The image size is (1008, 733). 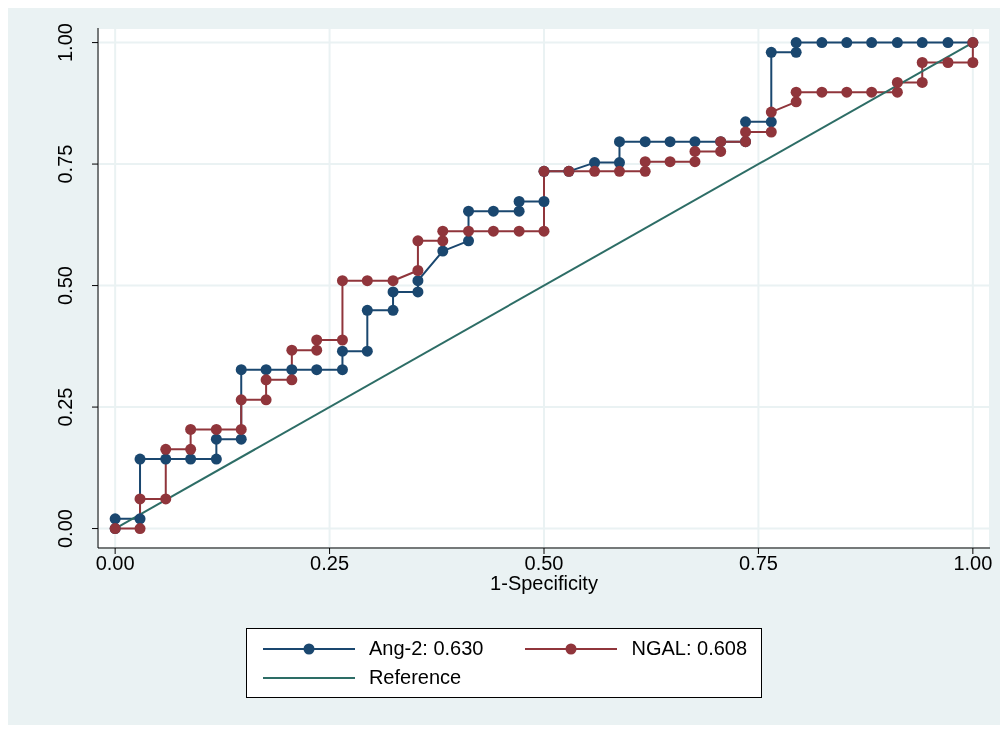 What do you see at coordinates (65, 43) in the screenshot?
I see `y-tick-label: 1.00` at bounding box center [65, 43].